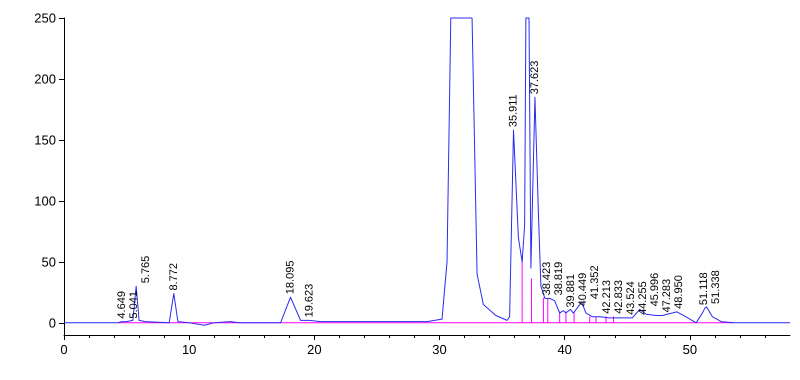  What do you see at coordinates (189, 349) in the screenshot?
I see `x-tick-label: 10` at bounding box center [189, 349].